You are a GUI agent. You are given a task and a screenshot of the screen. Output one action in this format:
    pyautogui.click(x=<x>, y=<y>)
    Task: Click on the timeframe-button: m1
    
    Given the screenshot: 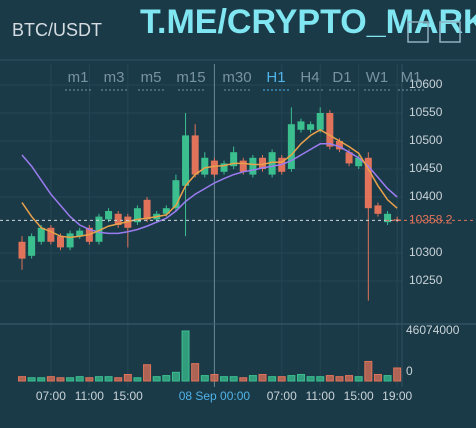 What is the action you would take?
    pyautogui.click(x=78, y=77)
    